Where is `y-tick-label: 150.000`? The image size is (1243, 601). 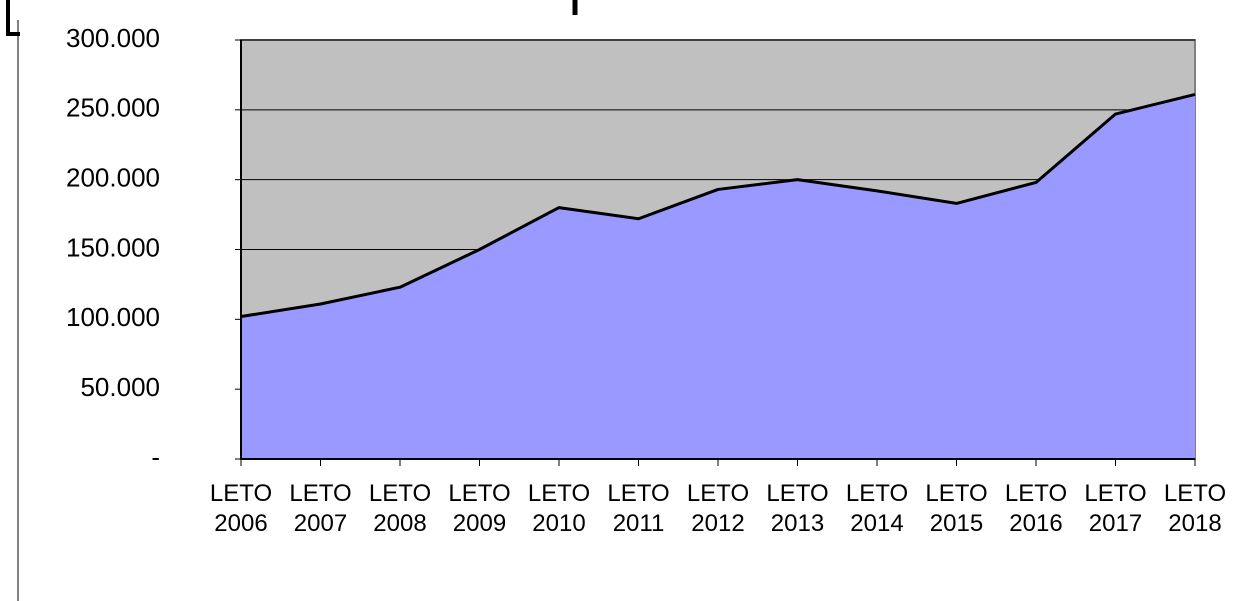
y-tick-label: 150.000 is located at coordinates (113, 247).